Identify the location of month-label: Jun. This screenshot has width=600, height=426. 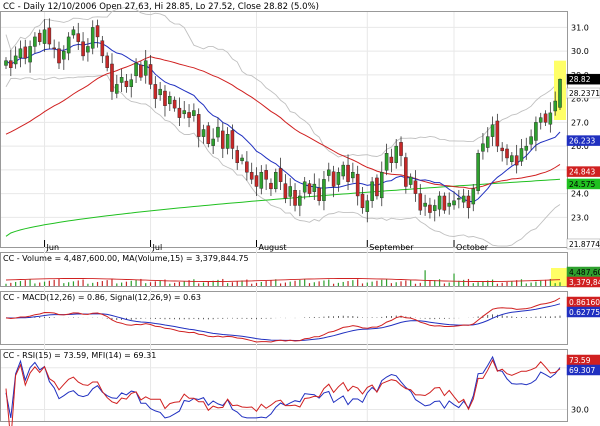
(53, 247).